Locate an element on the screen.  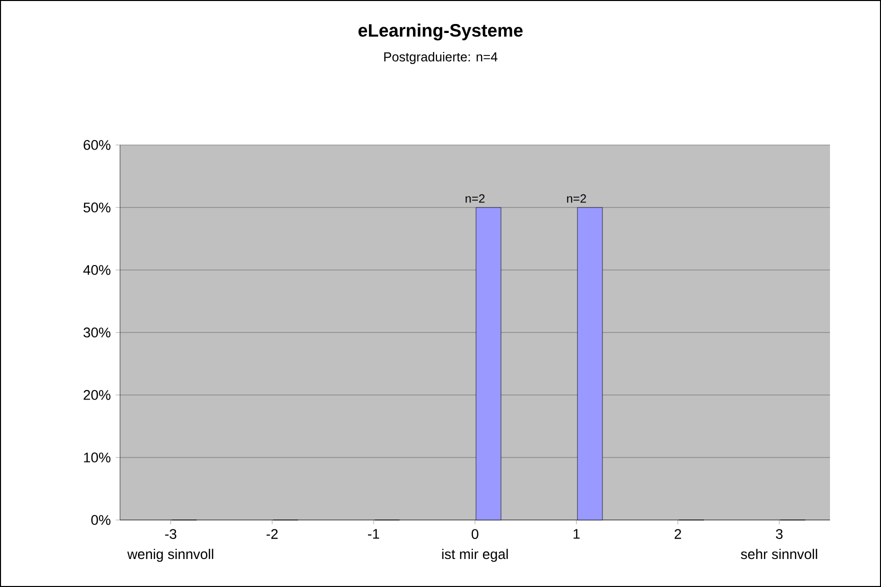
x-tick-label: 0 is located at coordinates (475, 534).